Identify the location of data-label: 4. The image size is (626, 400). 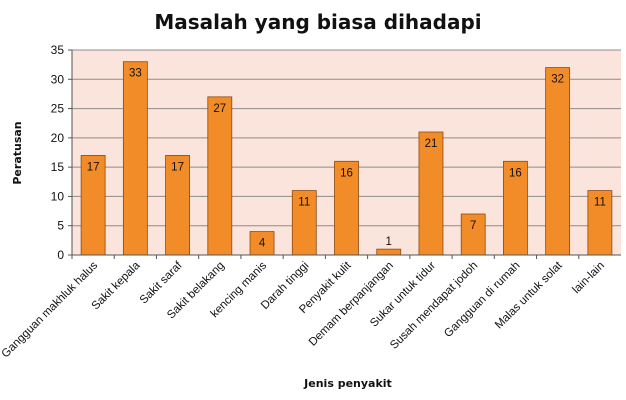
(262, 244).